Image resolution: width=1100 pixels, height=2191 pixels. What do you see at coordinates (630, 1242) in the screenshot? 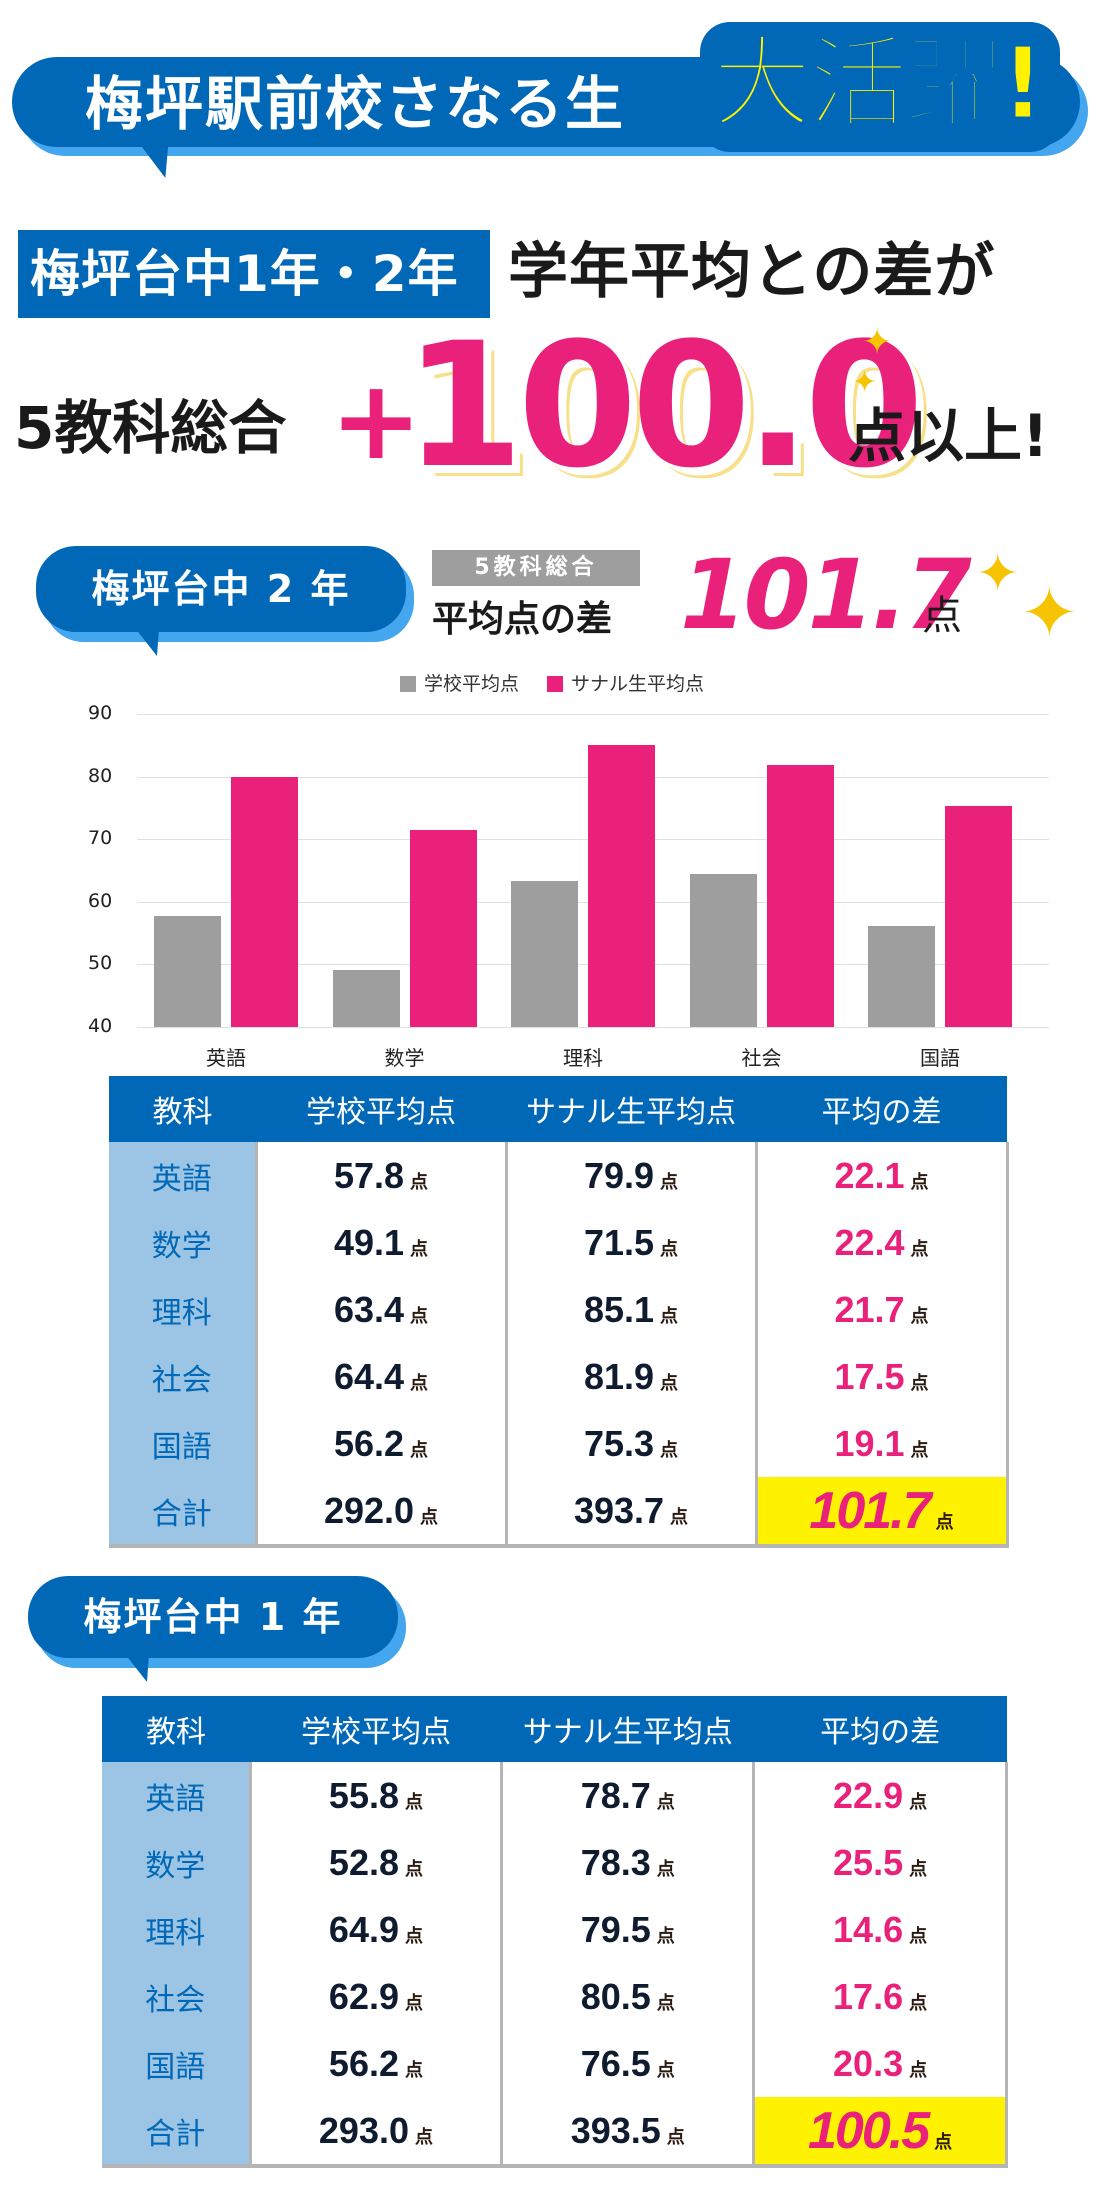
I see `sanaru-avg-cell: 71.5 点` at bounding box center [630, 1242].